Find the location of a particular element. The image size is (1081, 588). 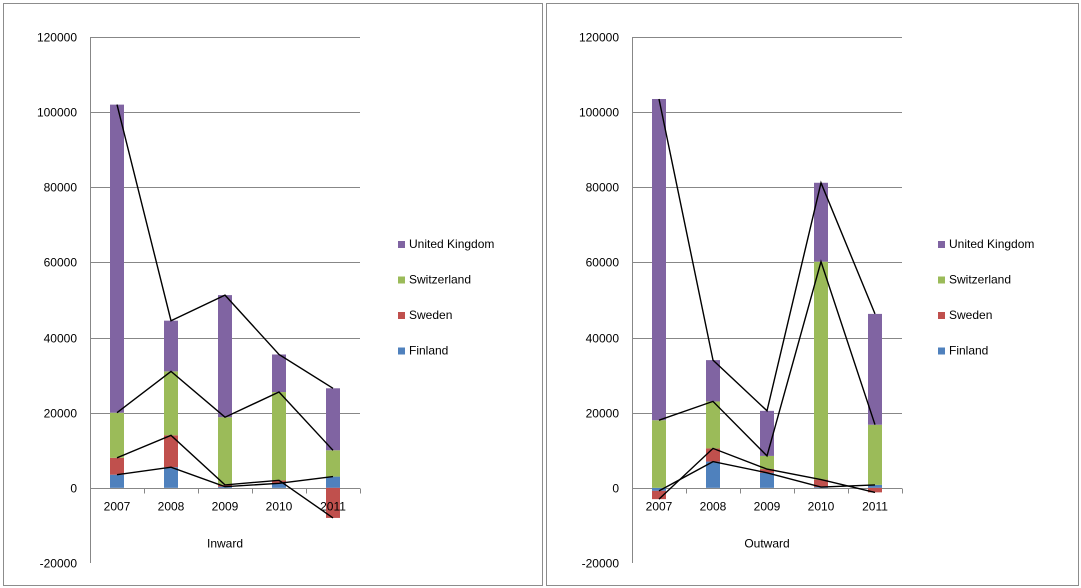

x-axis-title: Outward is located at coordinates (766, 544).